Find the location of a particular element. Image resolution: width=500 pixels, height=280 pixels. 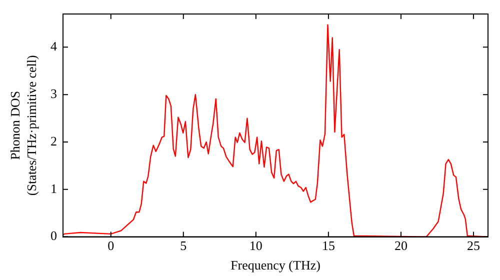

x-tick-label: 15 is located at coordinates (328, 246).